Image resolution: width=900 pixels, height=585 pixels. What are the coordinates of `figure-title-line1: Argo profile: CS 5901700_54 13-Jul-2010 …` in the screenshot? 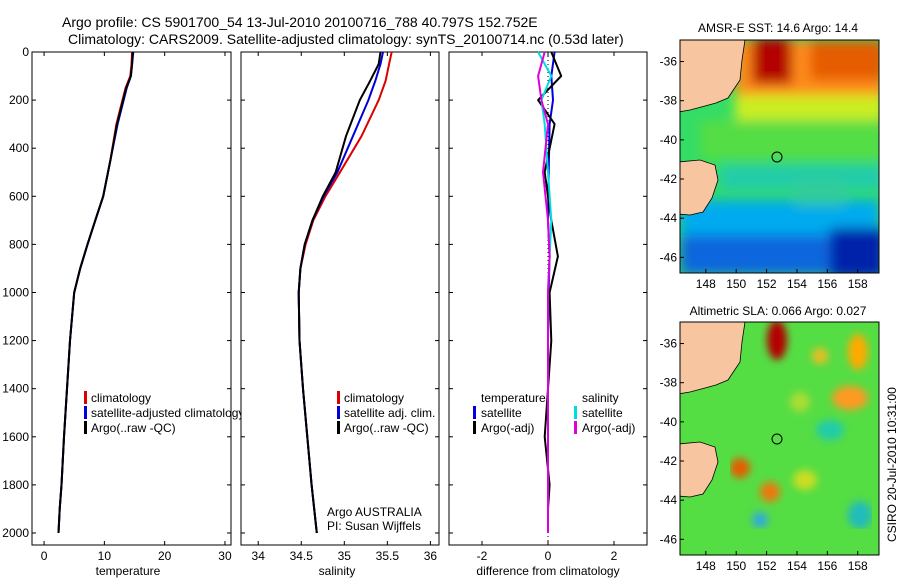 It's located at (300, 22).